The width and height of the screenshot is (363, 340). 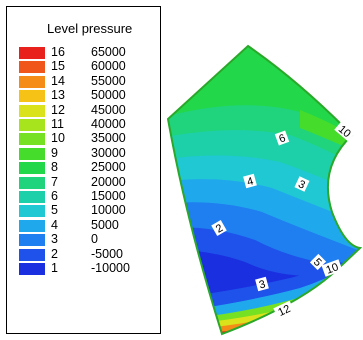 I want to click on legend-value: 50000, so click(x=108, y=95).